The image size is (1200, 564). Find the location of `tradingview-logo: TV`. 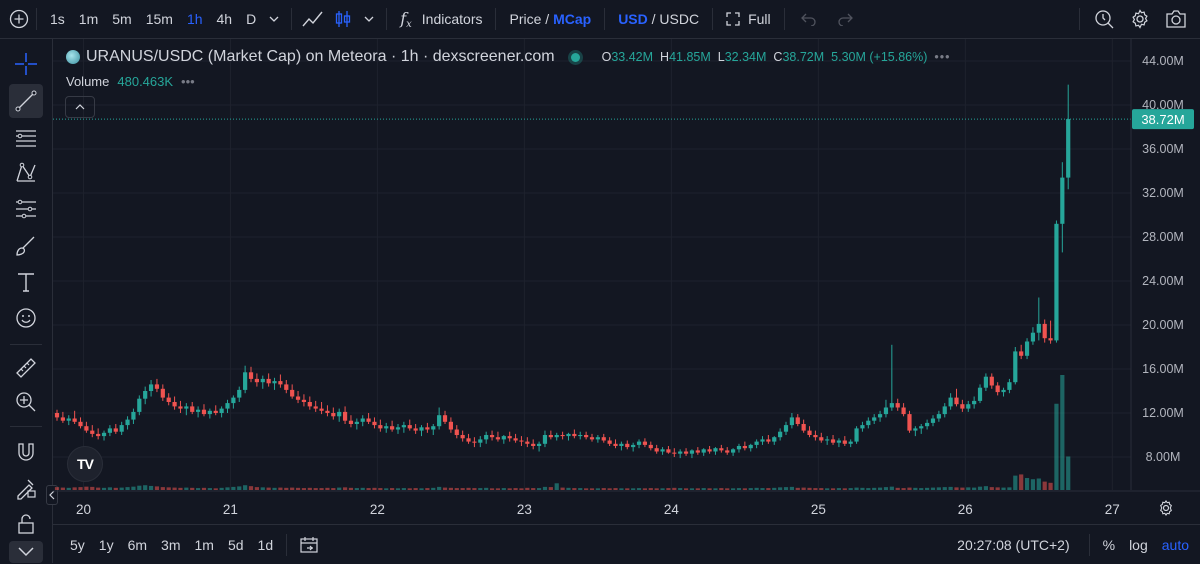

tradingview-logo: TV is located at coordinates (85, 464).